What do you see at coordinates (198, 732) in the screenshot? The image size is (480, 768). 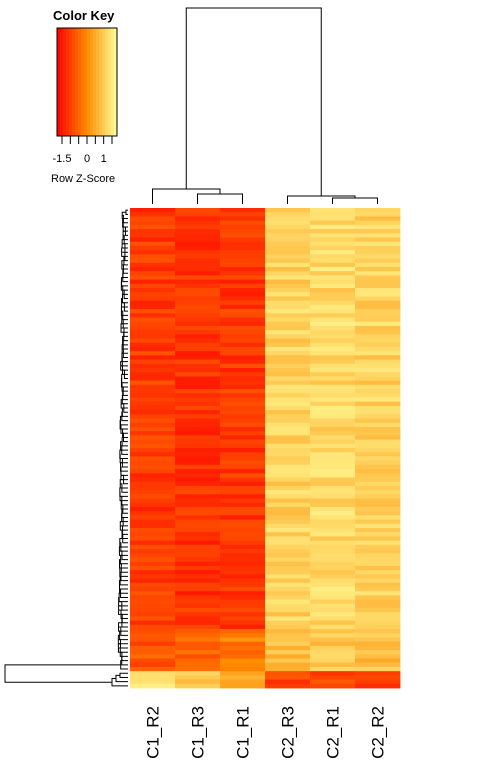 I see `column-label: C1_R3` at bounding box center [198, 732].